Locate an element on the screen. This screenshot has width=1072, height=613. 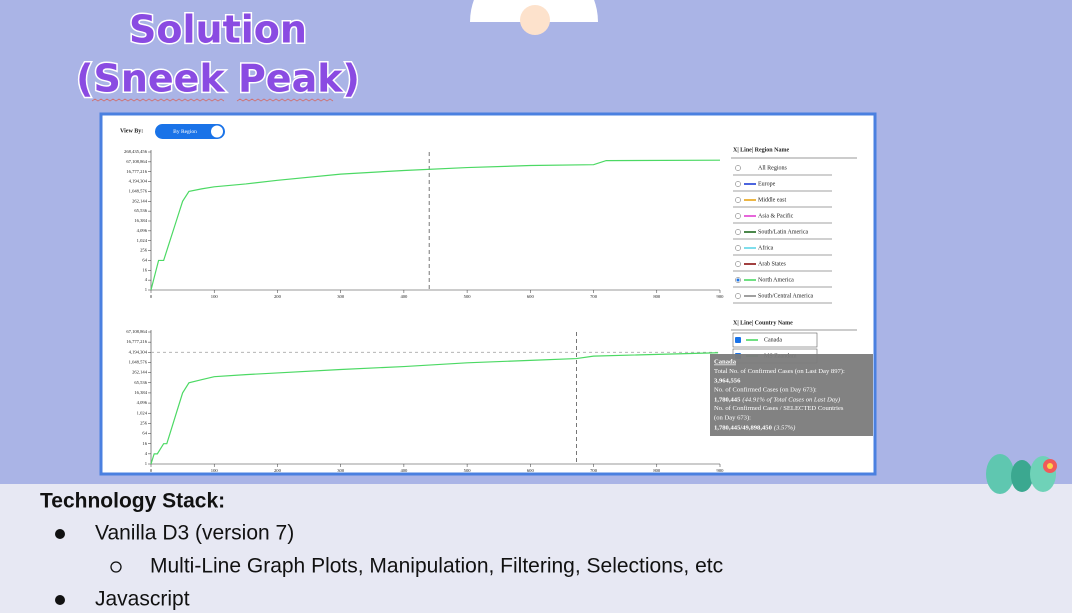
legend-label: North America is located at coordinates (776, 280).